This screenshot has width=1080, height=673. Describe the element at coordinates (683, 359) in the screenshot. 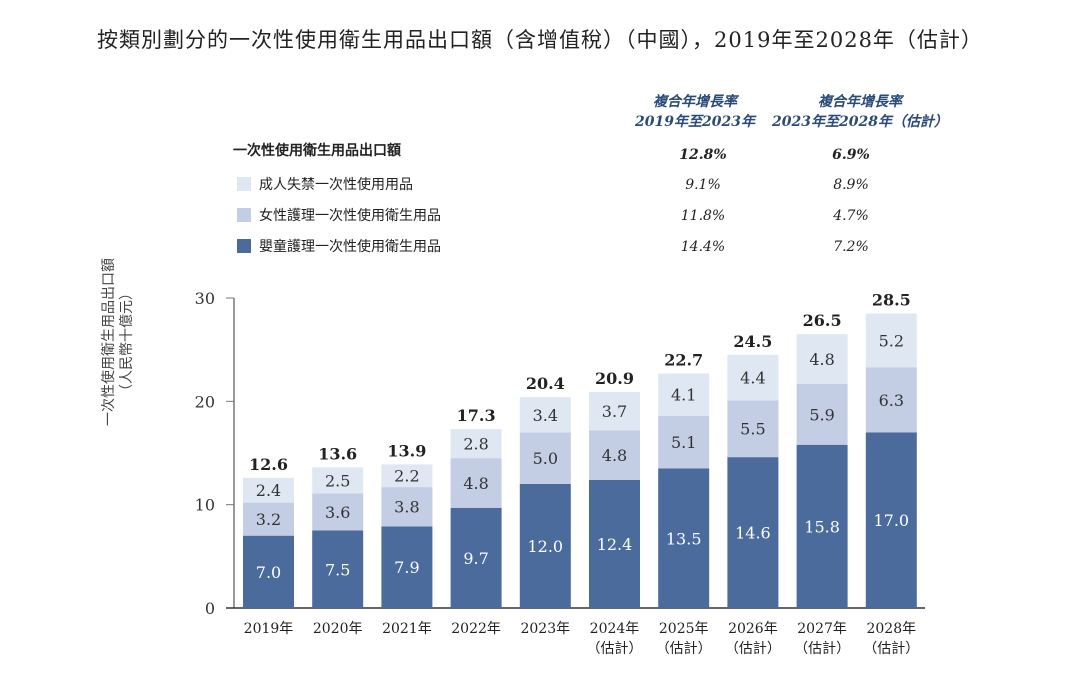

I see `total-label: 22.7` at that location.